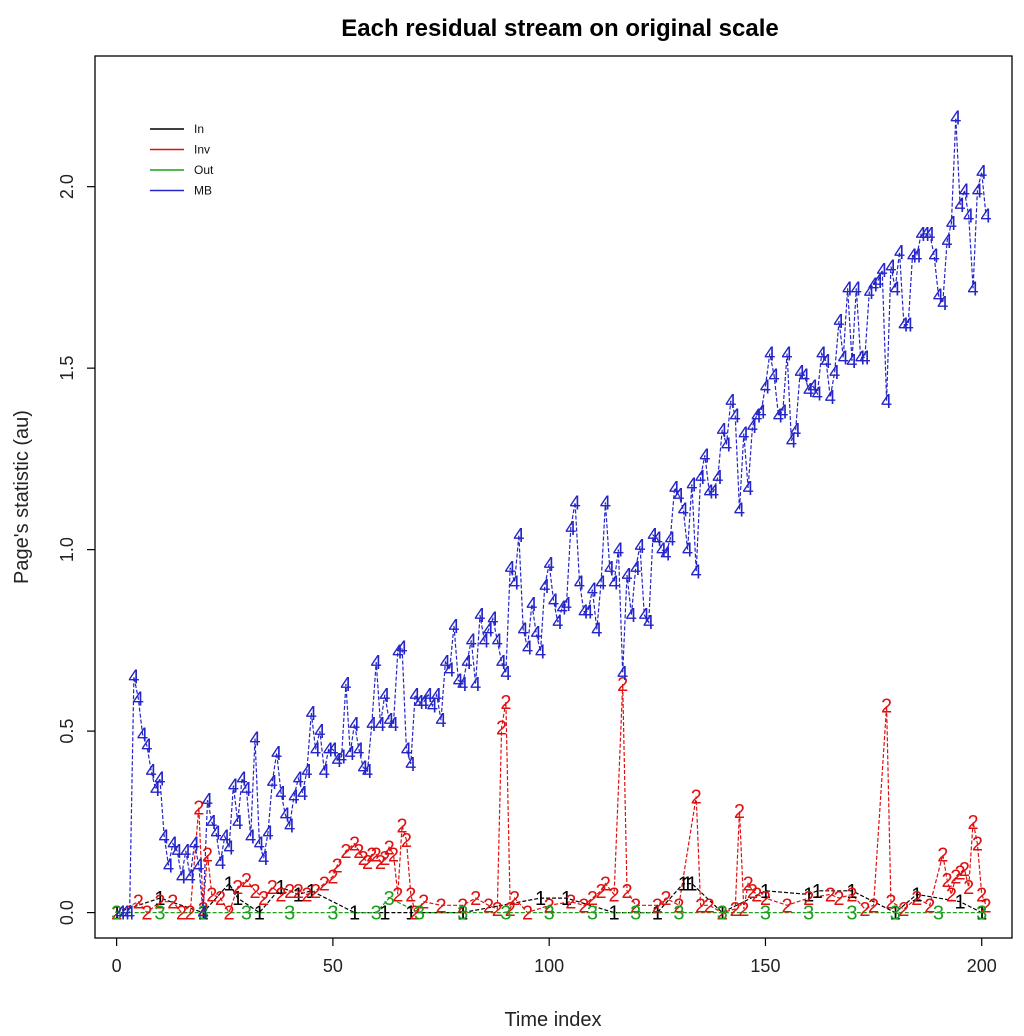 The image size is (1024, 1036). I want to click on x-tick-label: 150, so click(765, 966).